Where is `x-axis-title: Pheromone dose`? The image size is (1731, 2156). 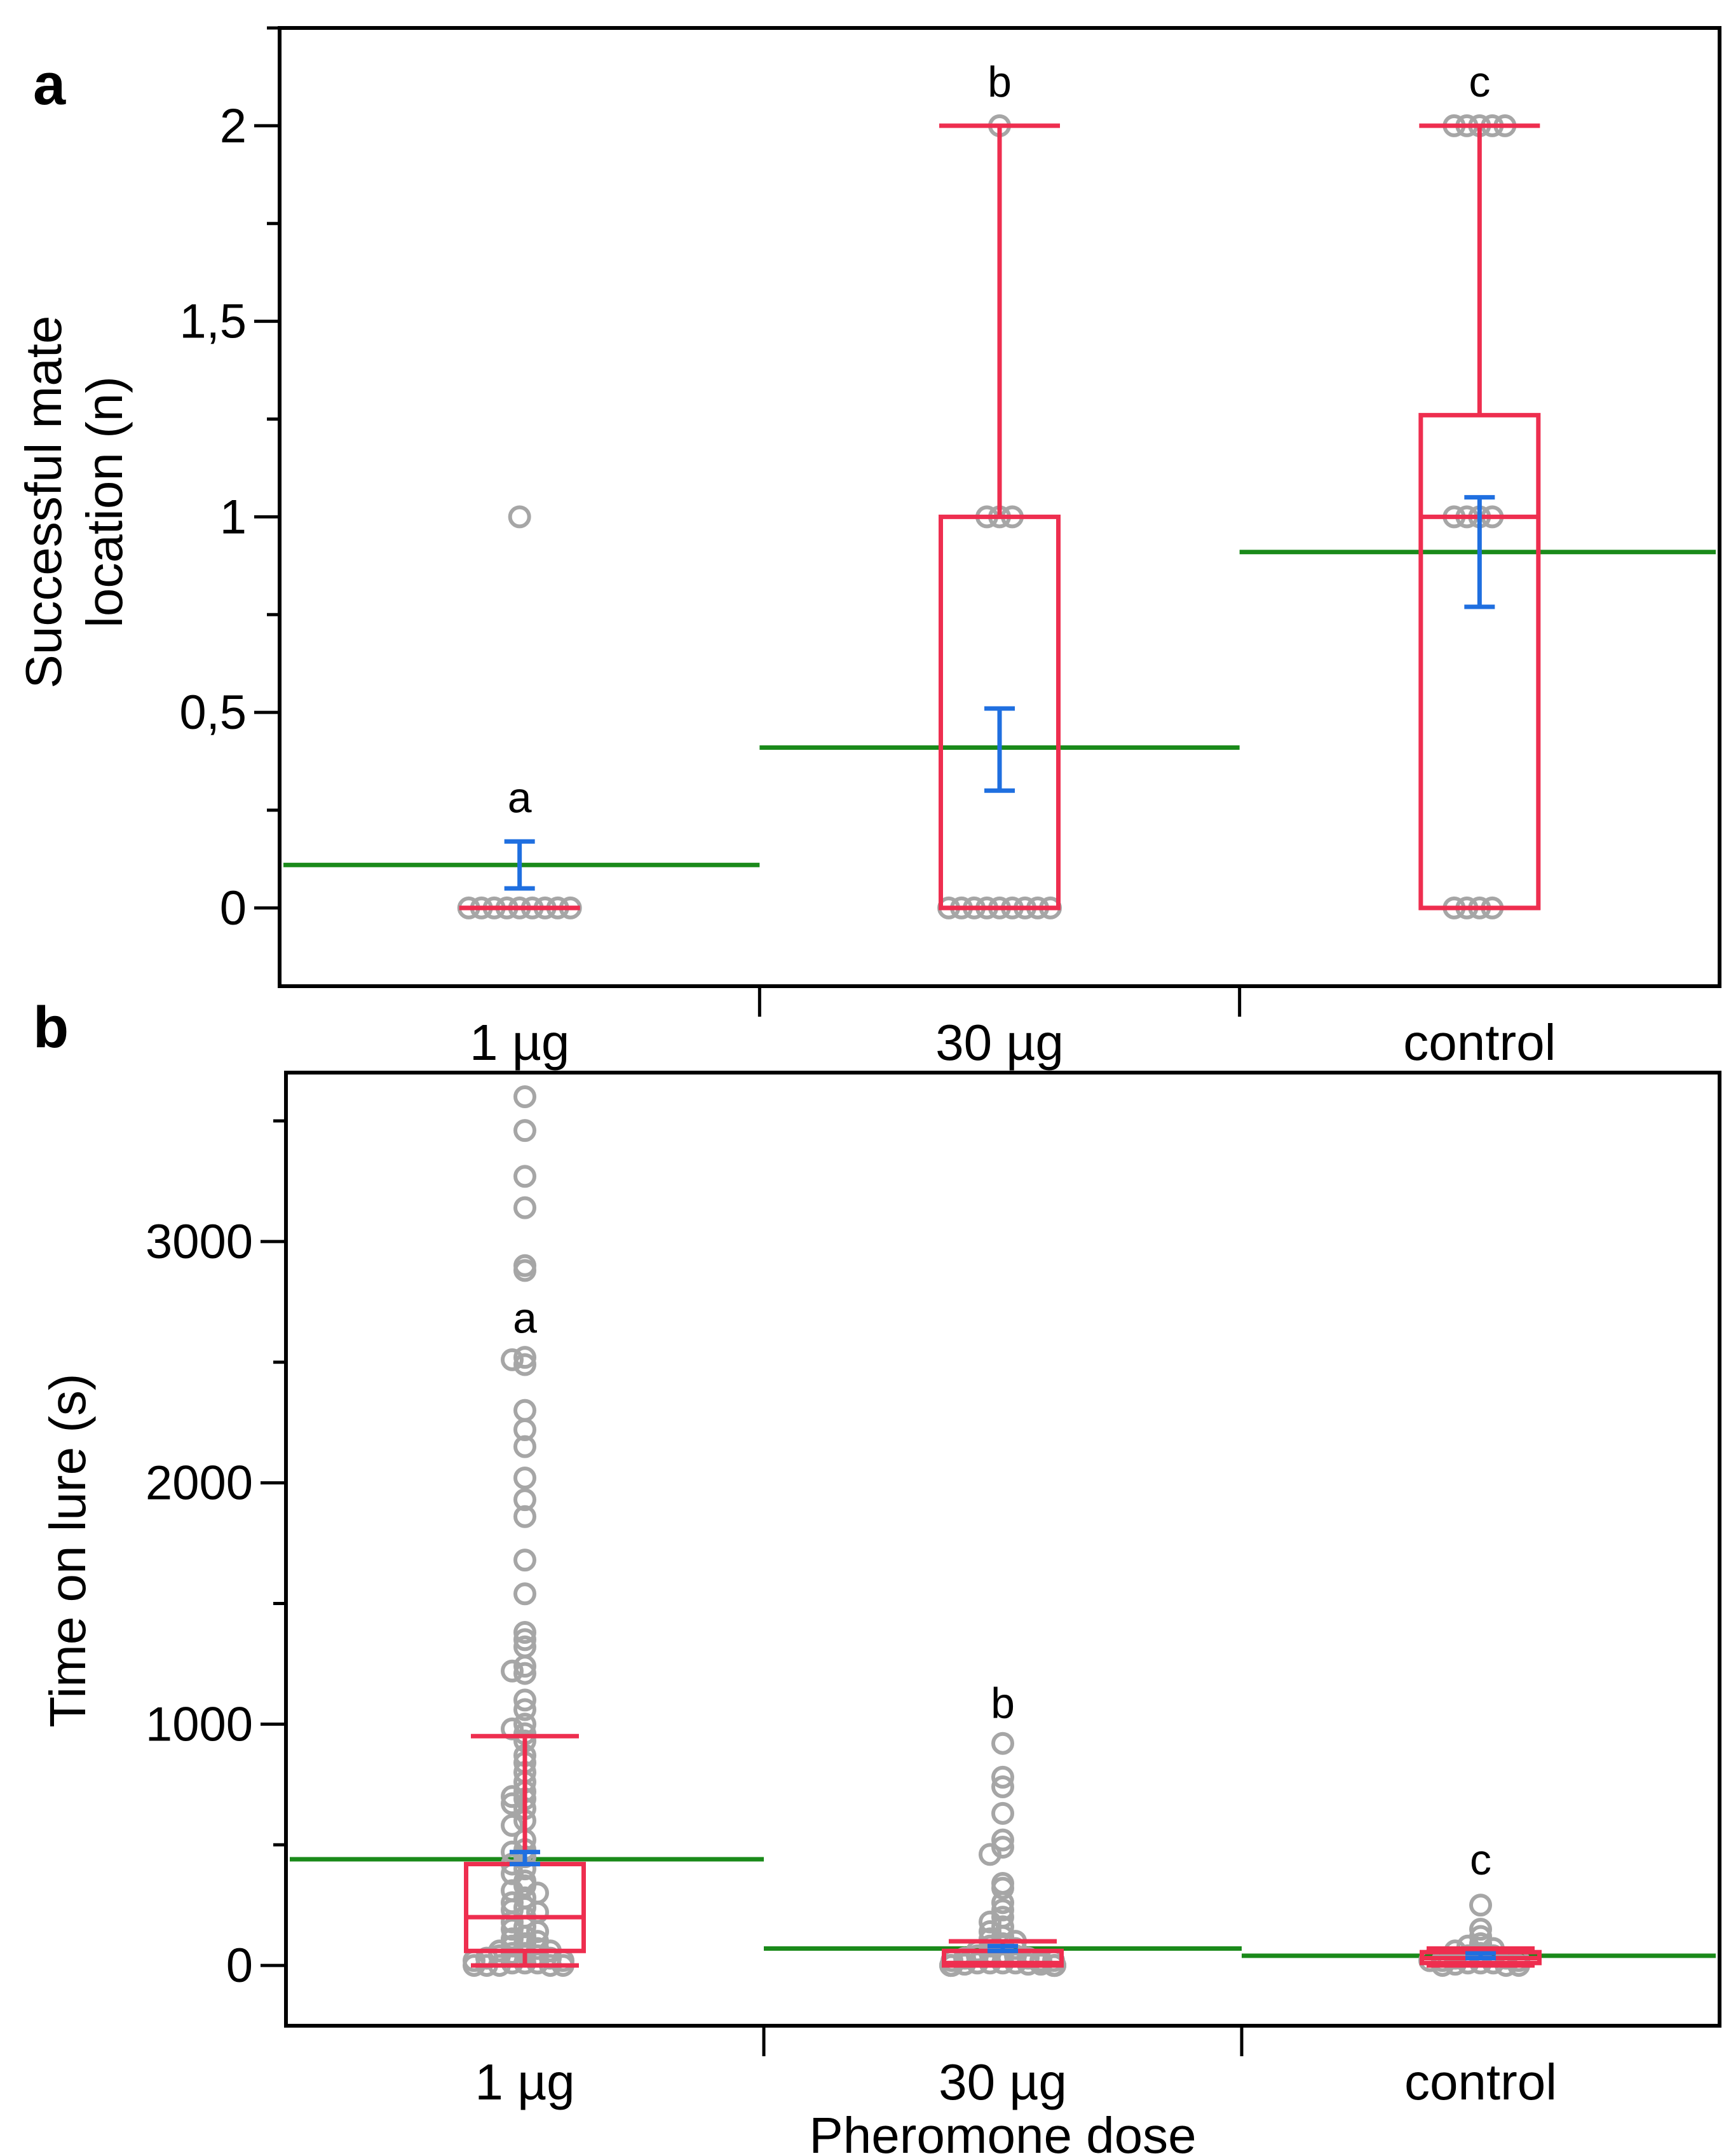
x-axis-title: Pheromone dose is located at coordinates (1002, 2131).